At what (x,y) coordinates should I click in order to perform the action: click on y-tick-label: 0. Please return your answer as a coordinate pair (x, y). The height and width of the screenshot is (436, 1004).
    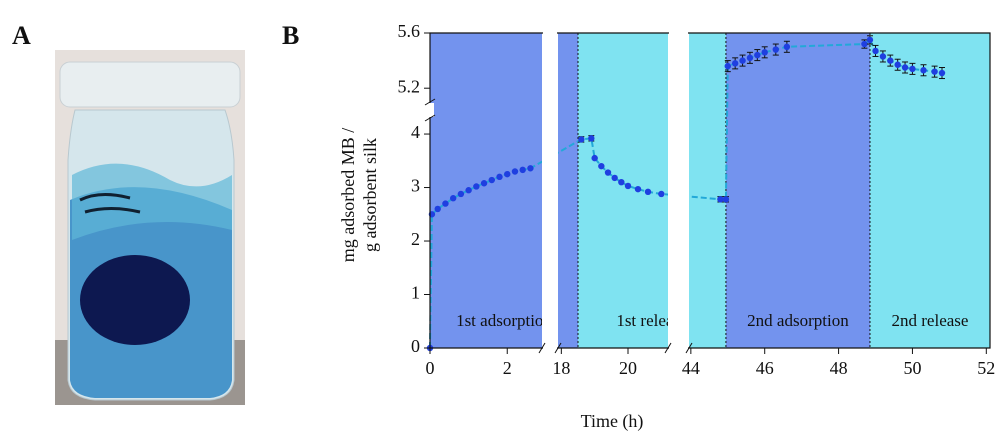
    Looking at the image, I should click on (415, 346).